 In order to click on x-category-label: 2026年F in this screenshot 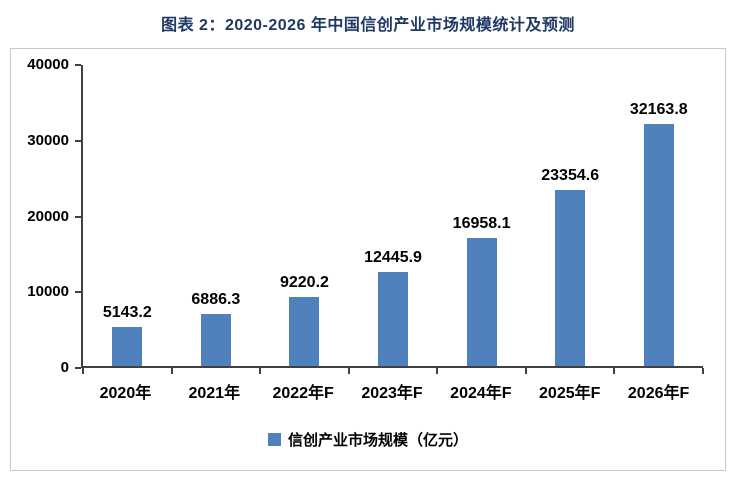, I will do `click(658, 393)`.